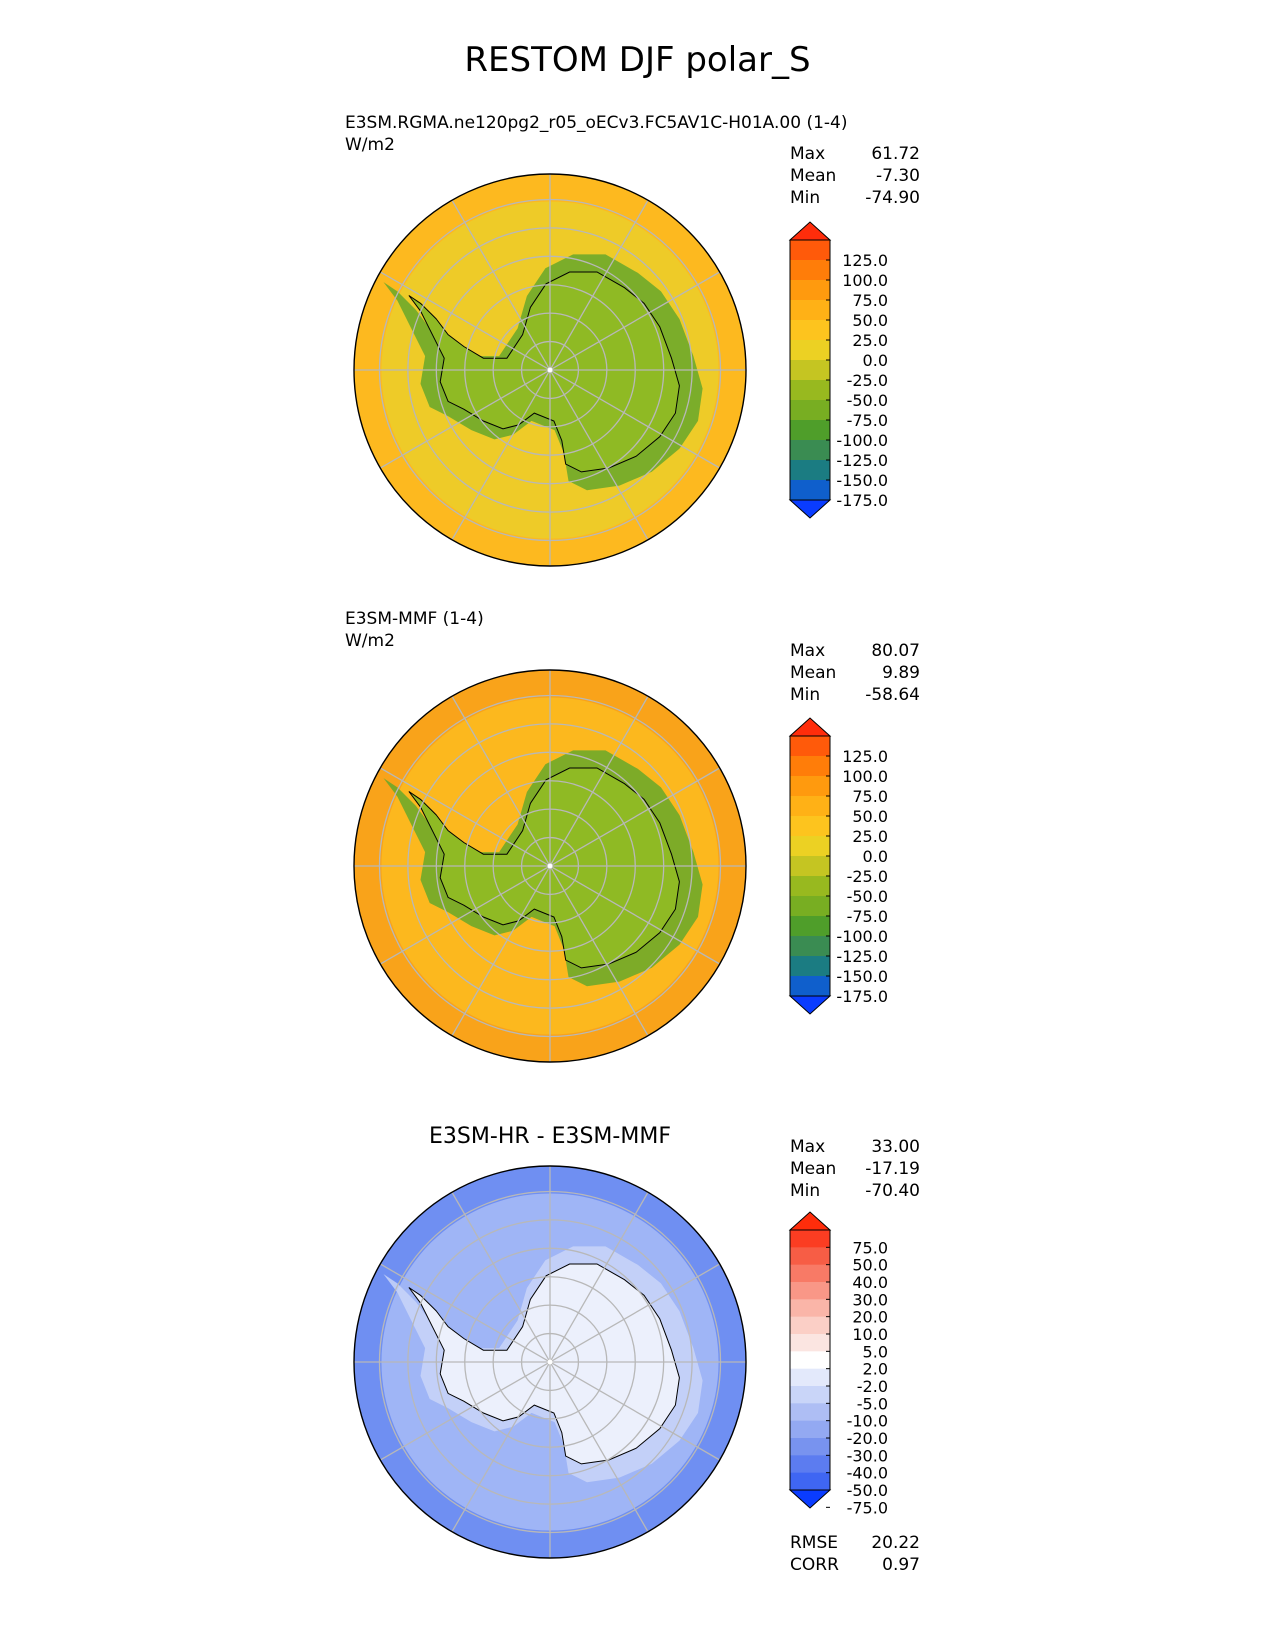 The width and height of the screenshot is (1275, 1650). What do you see at coordinates (867, 1473) in the screenshot?
I see `colorbar-tick-label: -40.0` at bounding box center [867, 1473].